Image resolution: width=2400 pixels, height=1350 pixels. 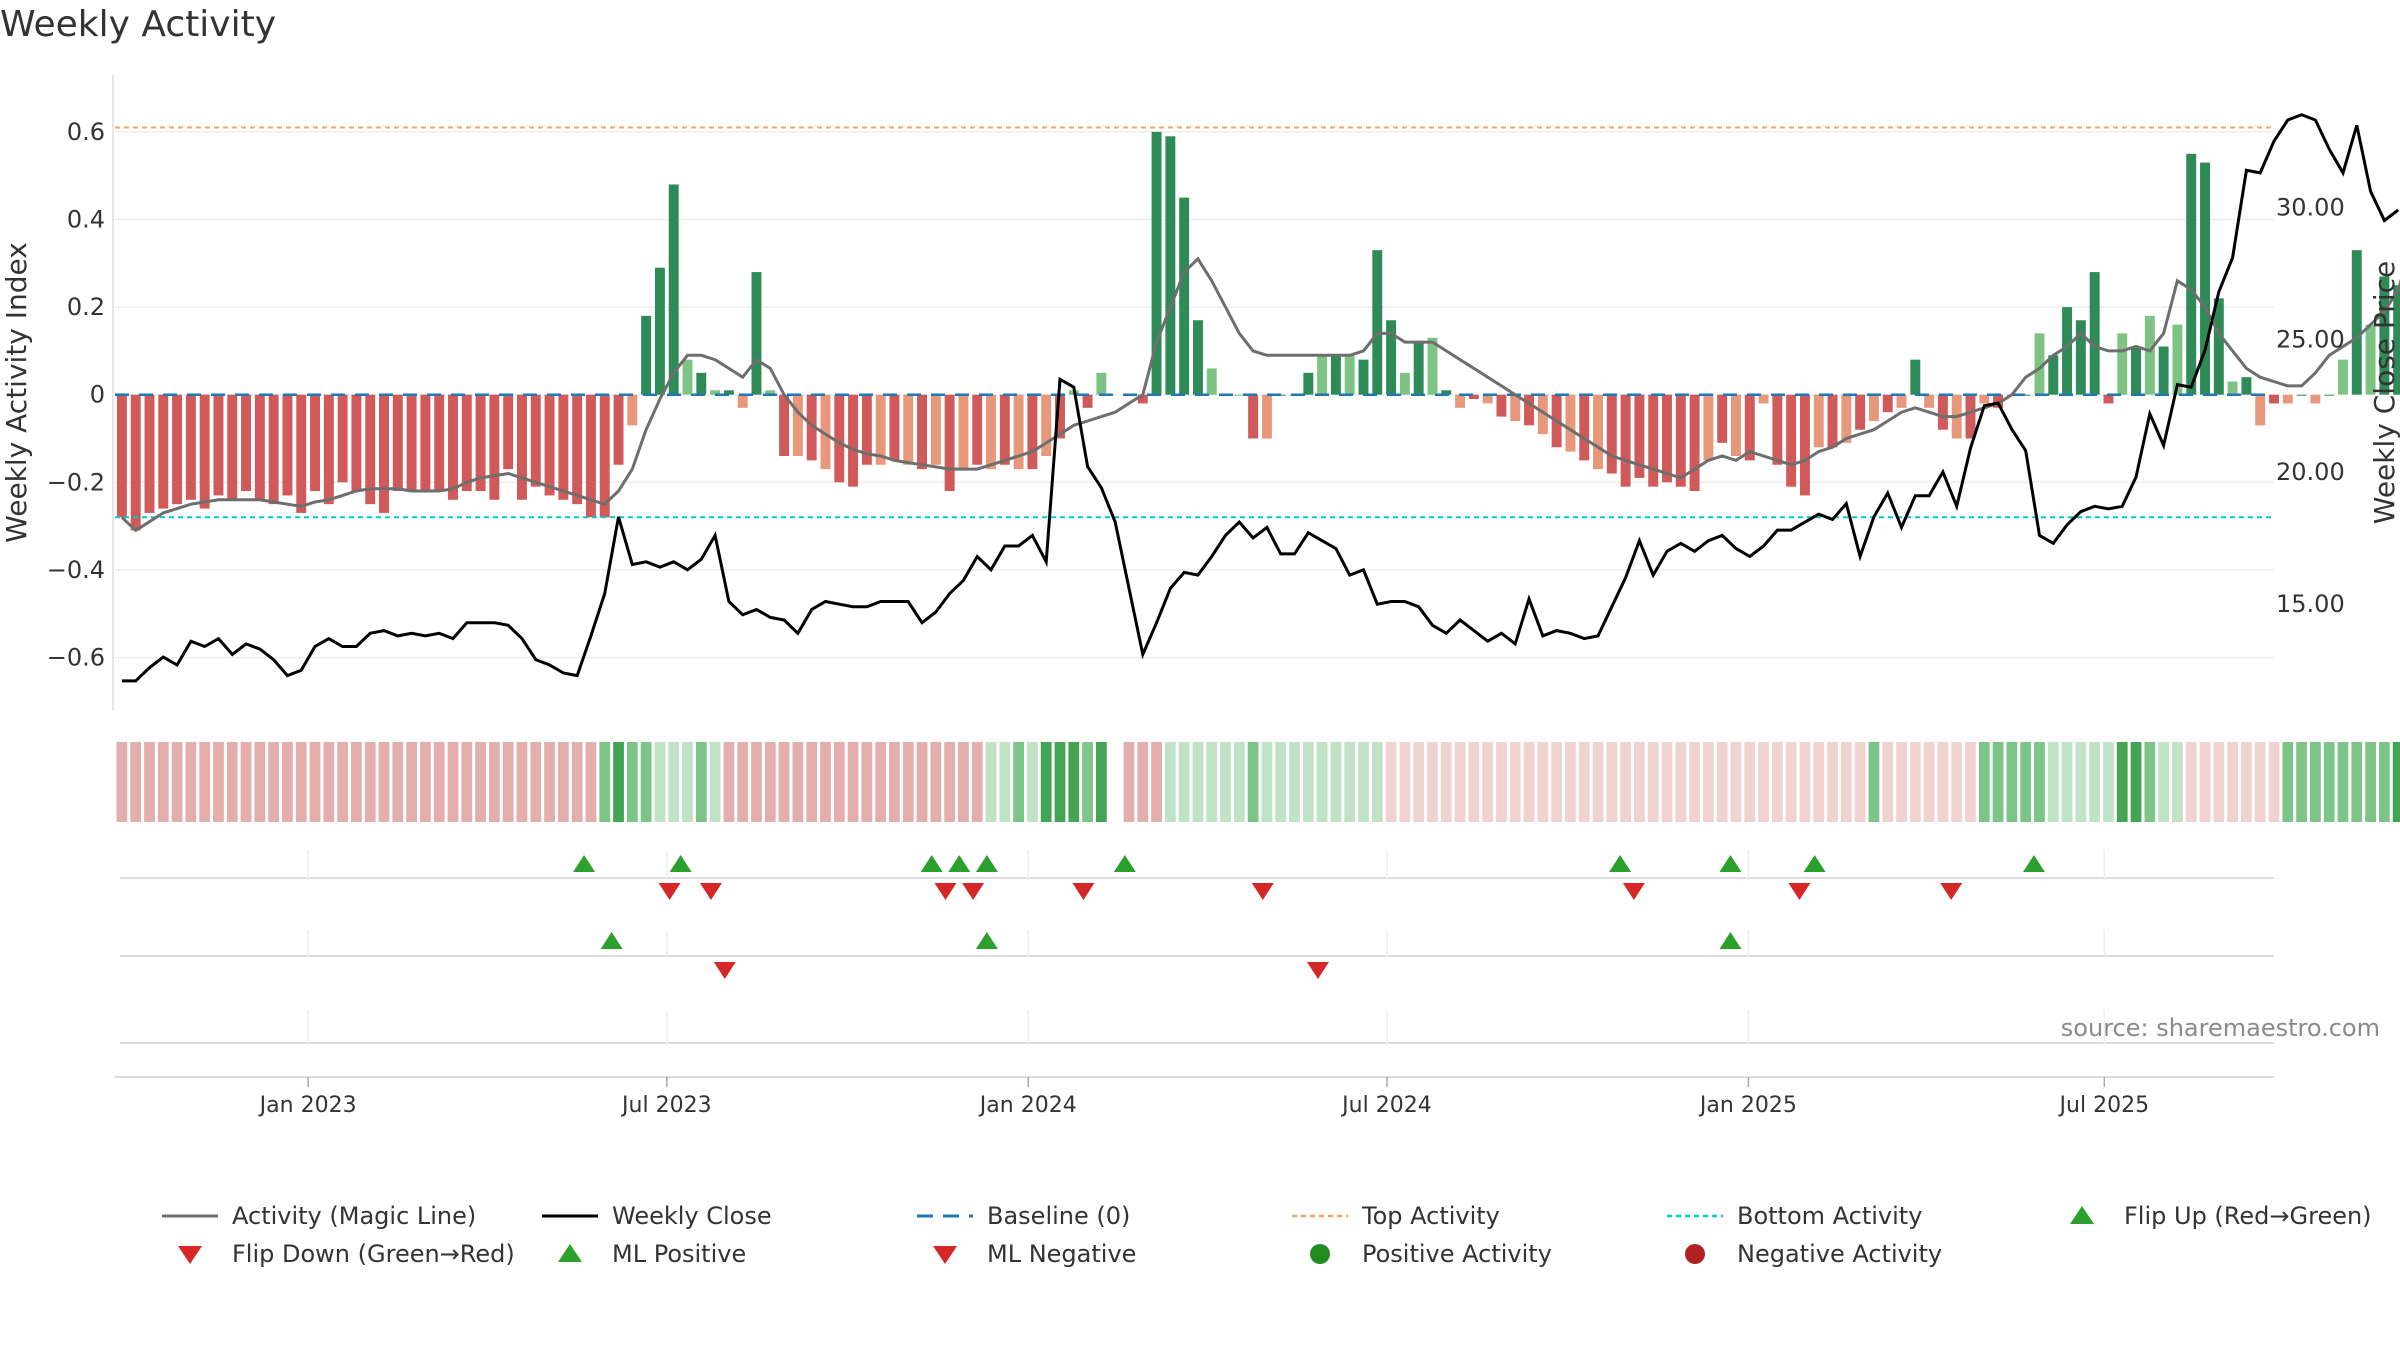 I want to click on legend-label: Flip Up (Red→Green), so click(x=2248, y=1216).